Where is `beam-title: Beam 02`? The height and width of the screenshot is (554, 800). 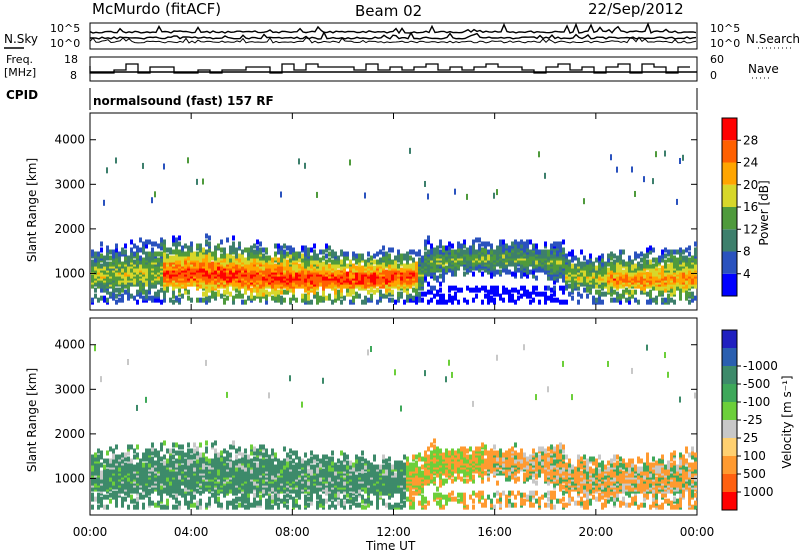 beam-title: Beam 02 is located at coordinates (389, 11).